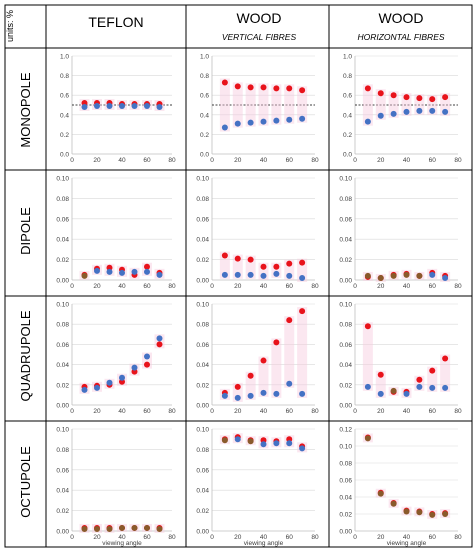 The width and height of the screenshot is (475, 550). I want to click on chart-panel: 0.0 0.2 0.4 0.6 0.8 1.0 0 20 40 60 80, so click(259, 109).